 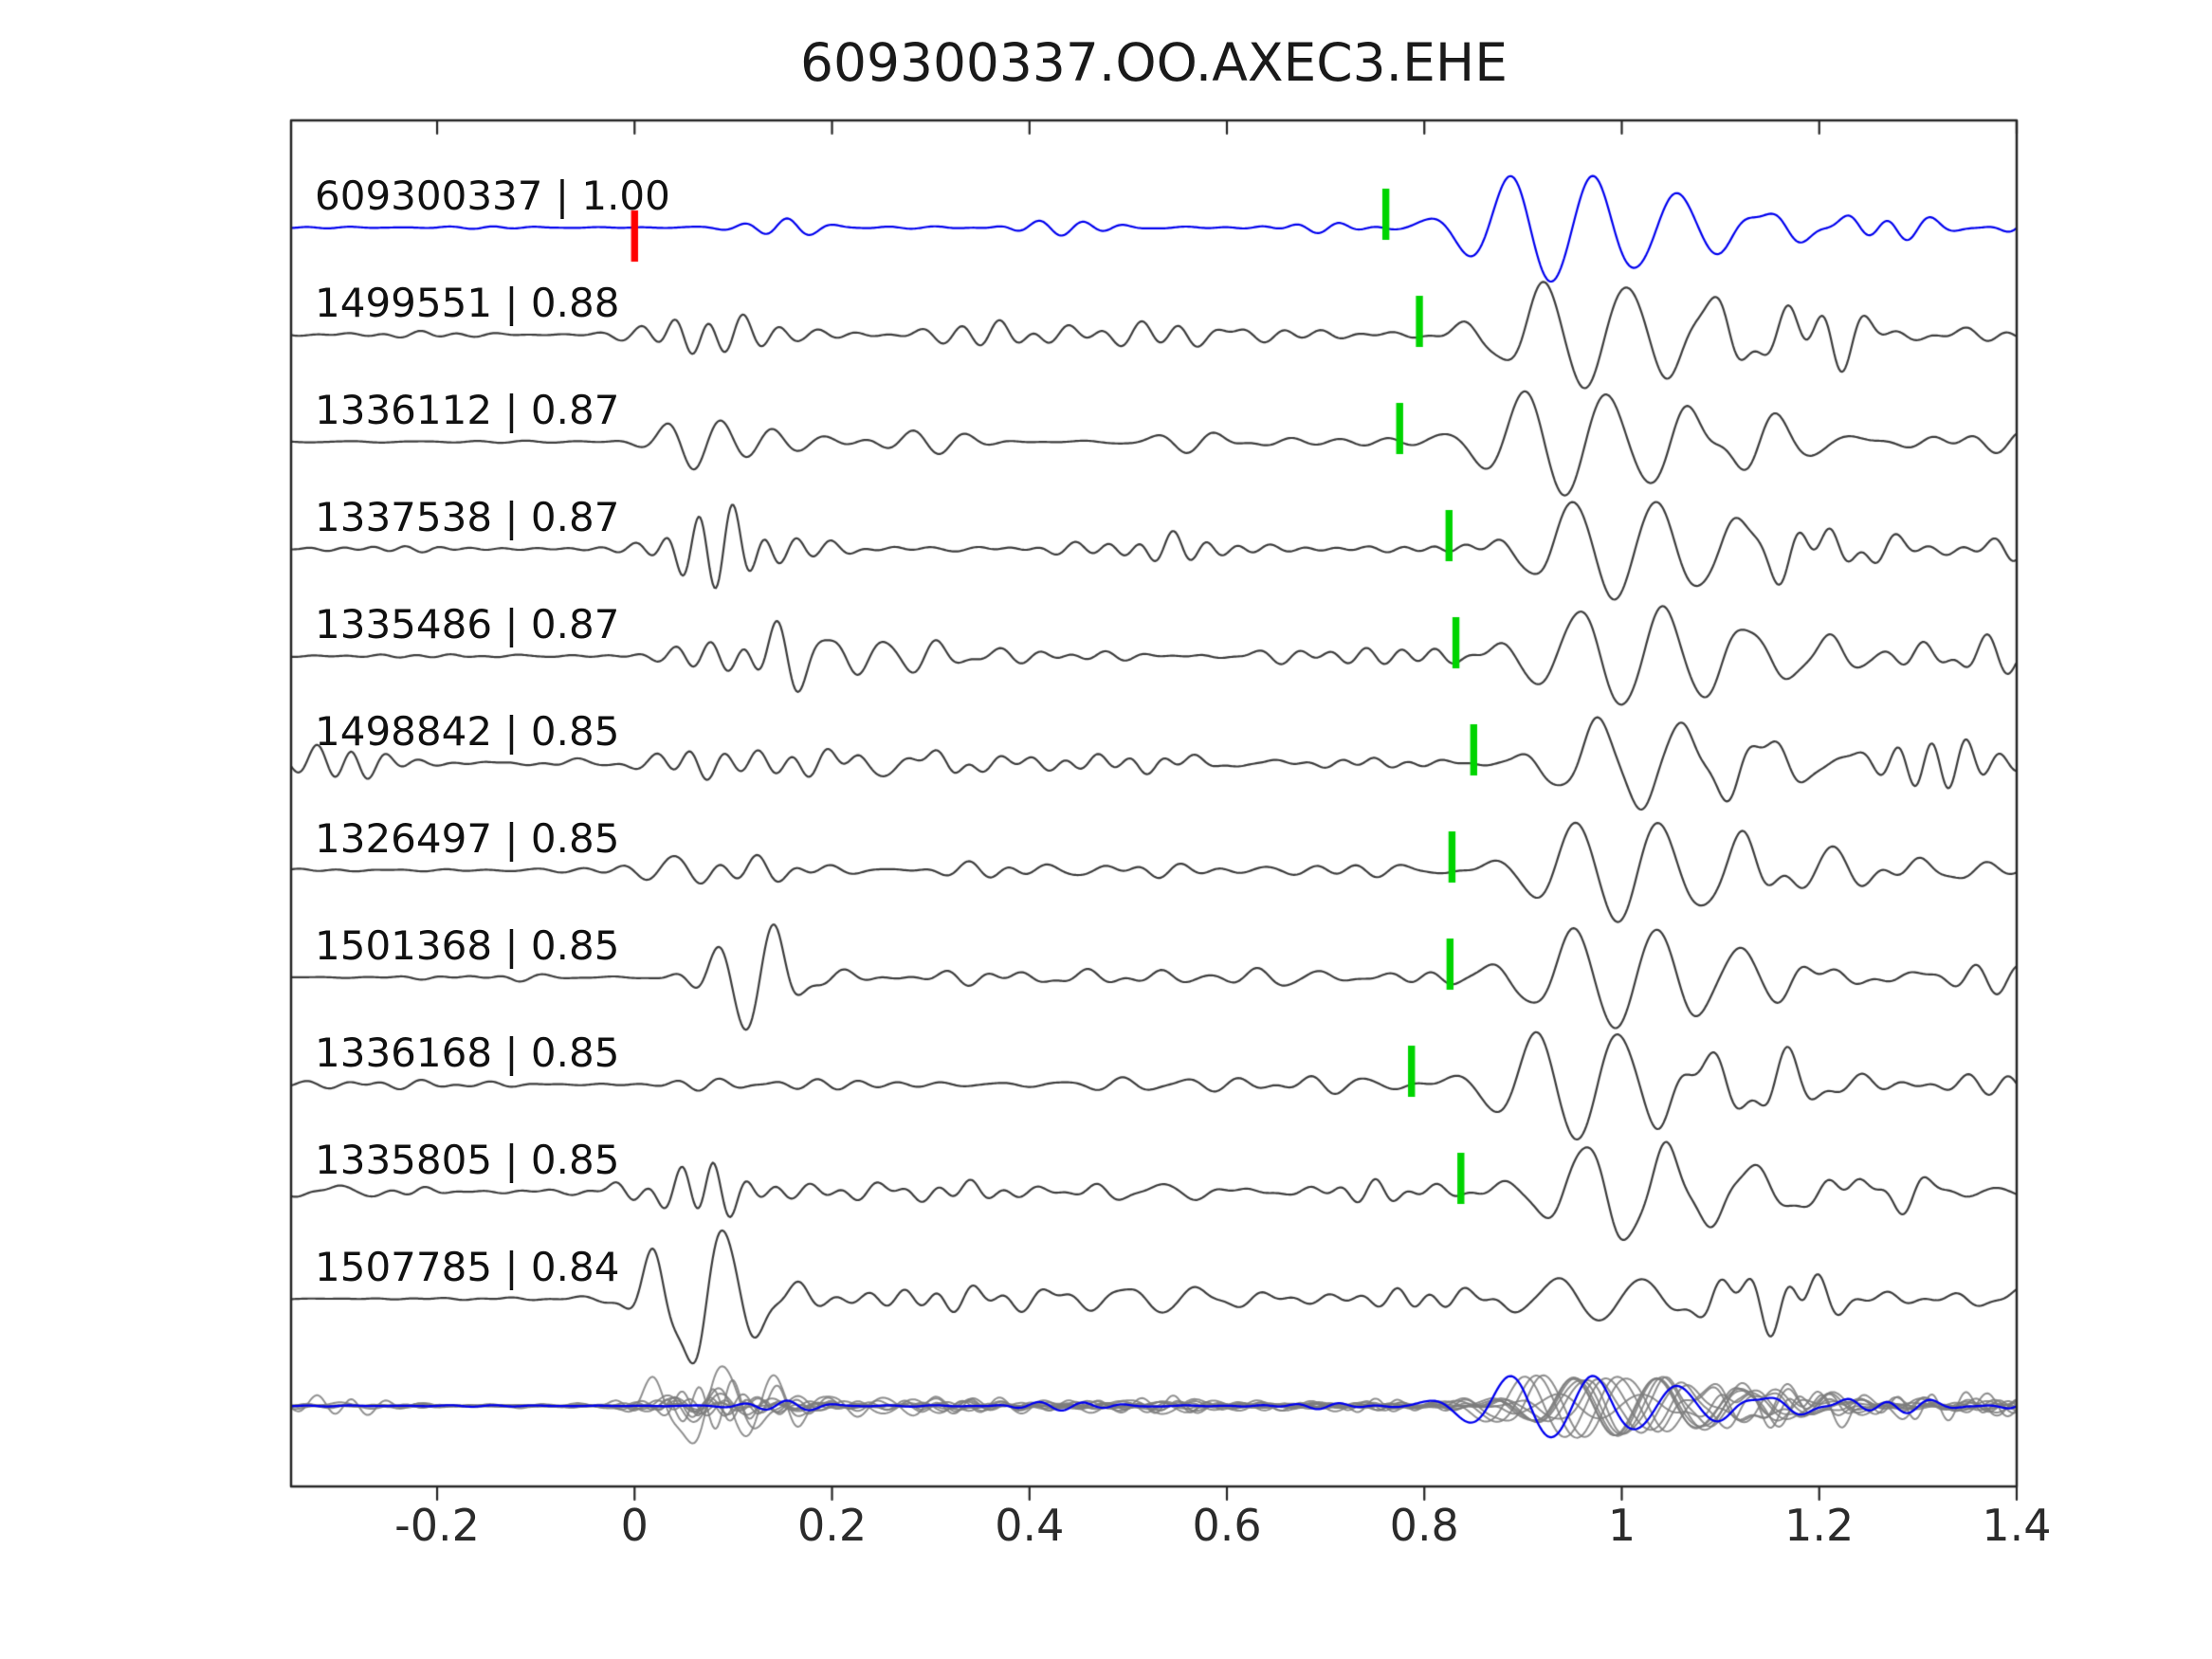 What do you see at coordinates (467, 945) in the screenshot?
I see `trace-label: 1501368 | 0.85` at bounding box center [467, 945].